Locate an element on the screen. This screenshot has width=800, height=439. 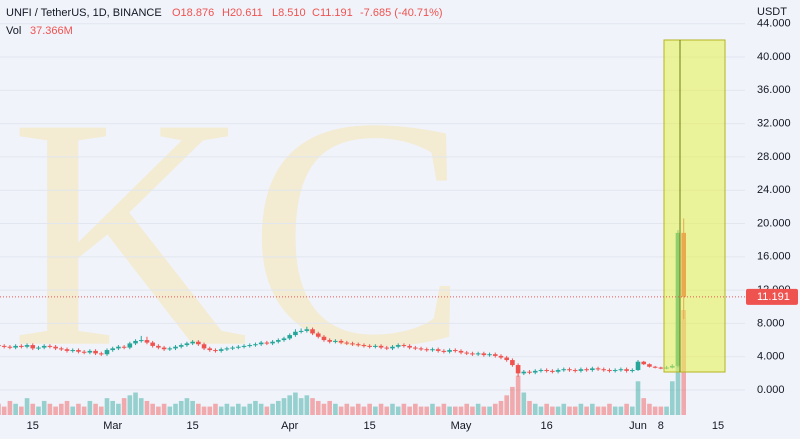
volume-value: 37.366M is located at coordinates (51, 31).